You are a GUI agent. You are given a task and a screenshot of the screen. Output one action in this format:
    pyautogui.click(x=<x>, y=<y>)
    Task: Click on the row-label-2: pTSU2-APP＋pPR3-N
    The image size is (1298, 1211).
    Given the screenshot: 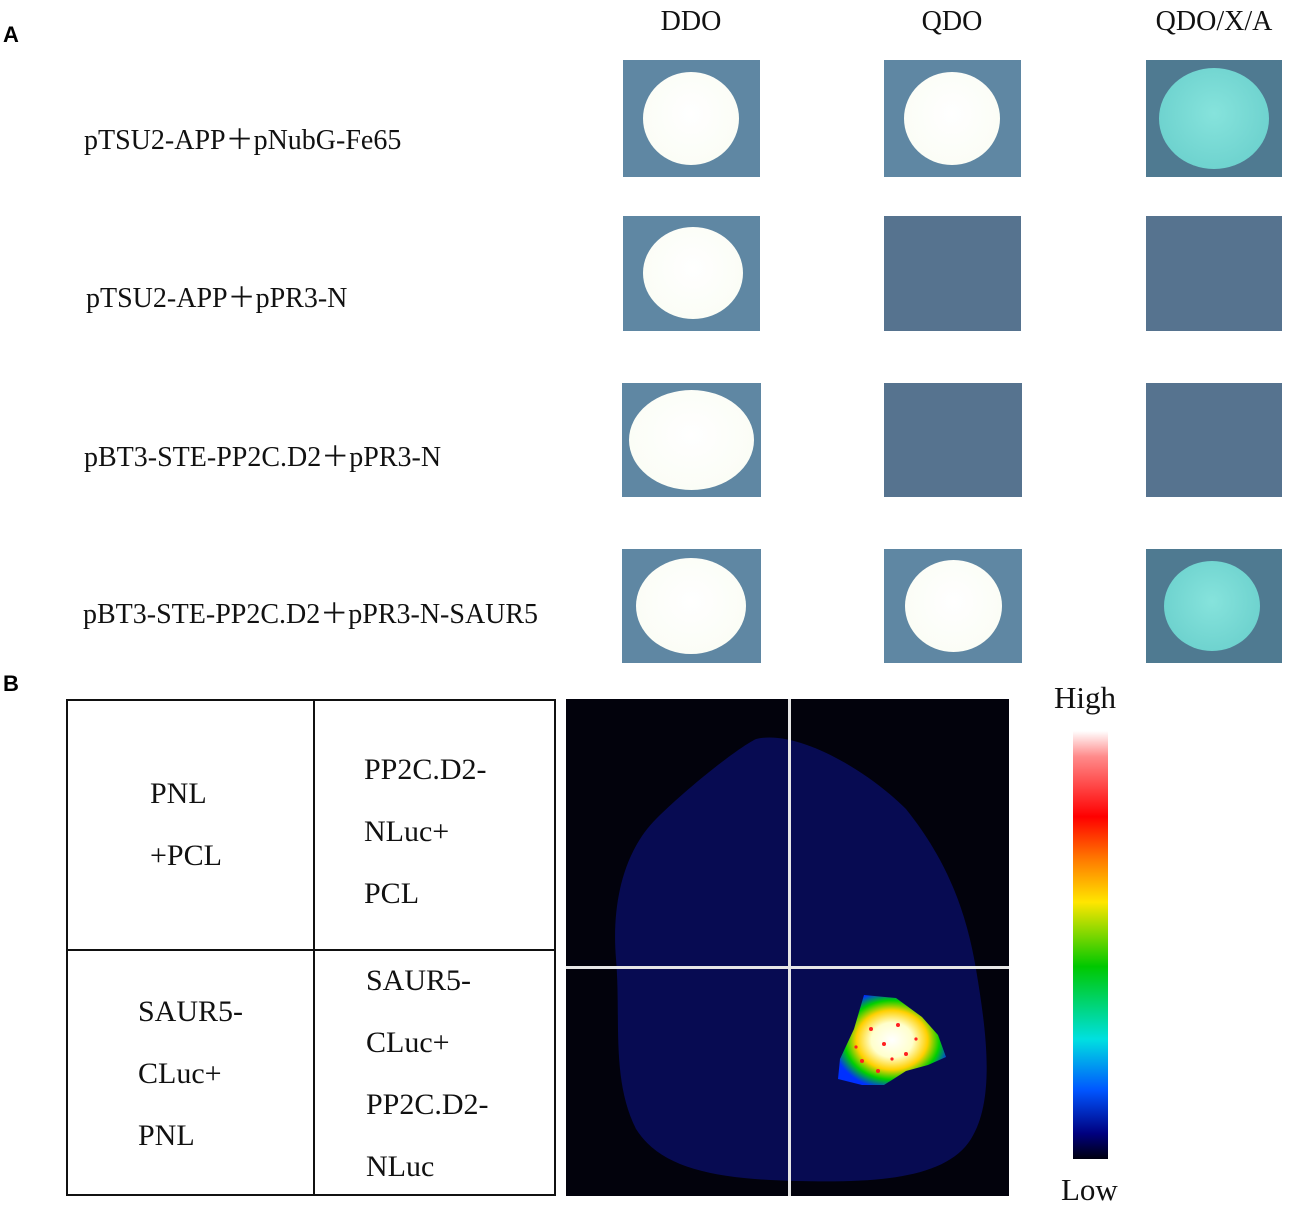 What is the action you would take?
    pyautogui.click(x=217, y=298)
    